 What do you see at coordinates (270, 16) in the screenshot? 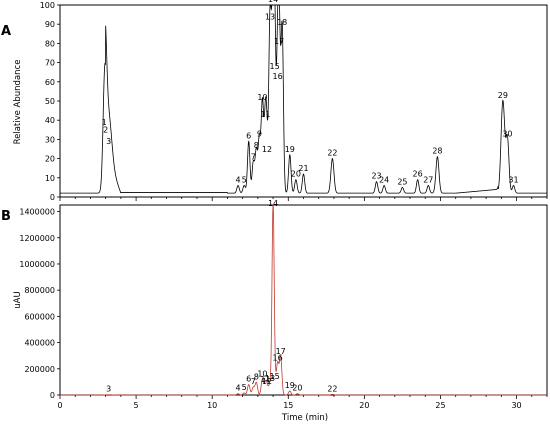
I see `panel-a-peak-label: 13` at bounding box center [270, 16].